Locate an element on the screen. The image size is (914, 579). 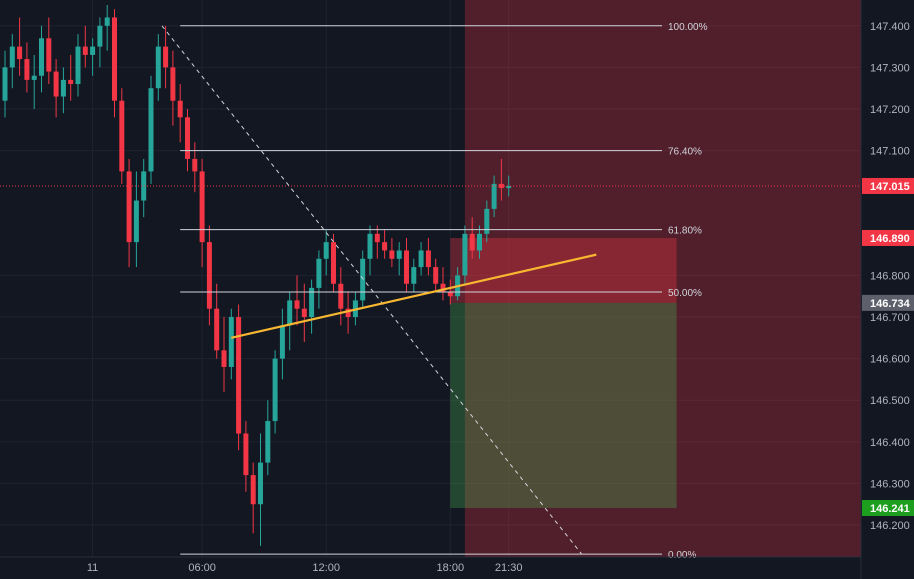
support-trendline is located at coordinates (414, 296).